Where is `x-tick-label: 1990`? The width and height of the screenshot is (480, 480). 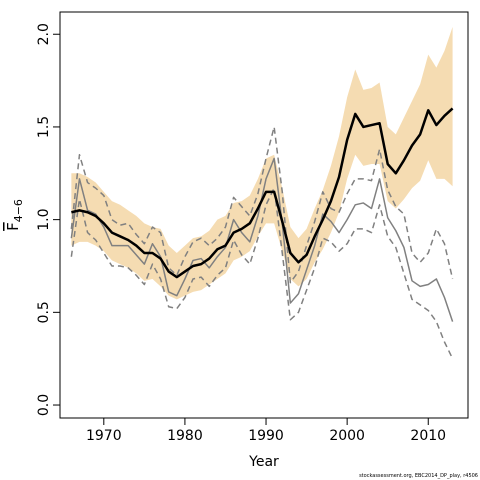
x-tick-label: 1990 is located at coordinates (266, 436).